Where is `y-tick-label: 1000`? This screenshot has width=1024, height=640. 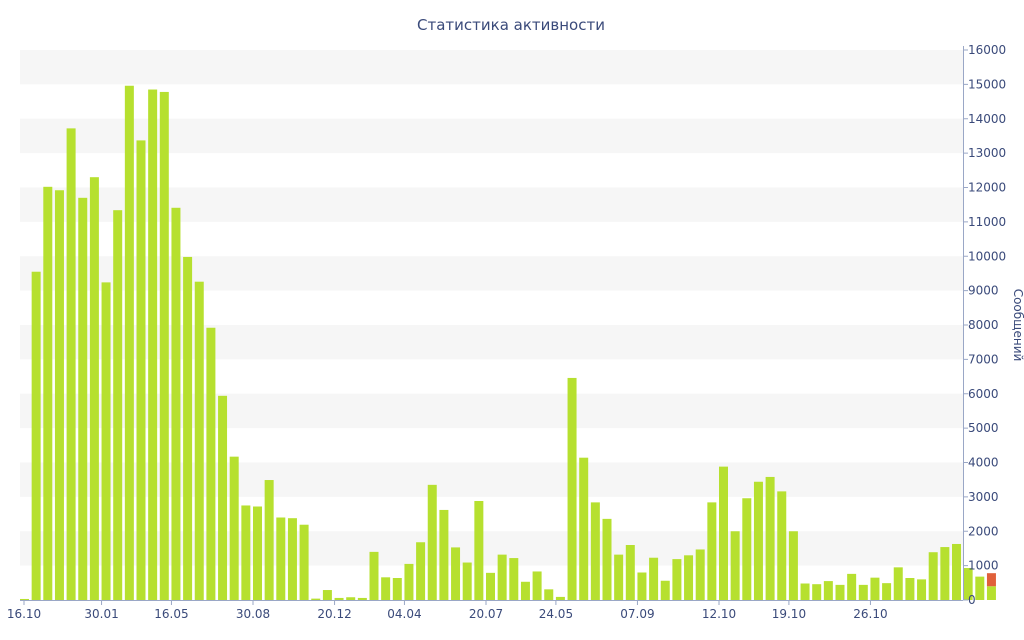 y-tick-label: 1000 is located at coordinates (983, 566).